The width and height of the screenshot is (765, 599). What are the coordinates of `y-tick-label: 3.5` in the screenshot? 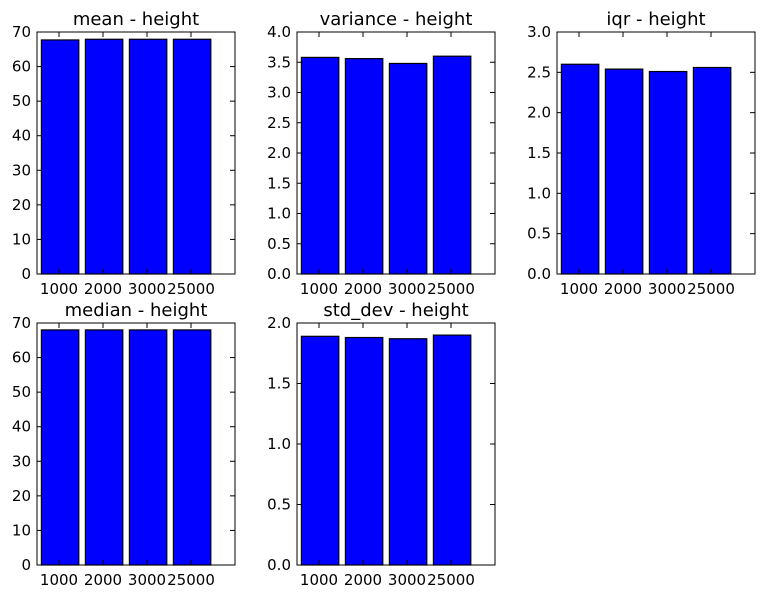 It's located at (279, 62).